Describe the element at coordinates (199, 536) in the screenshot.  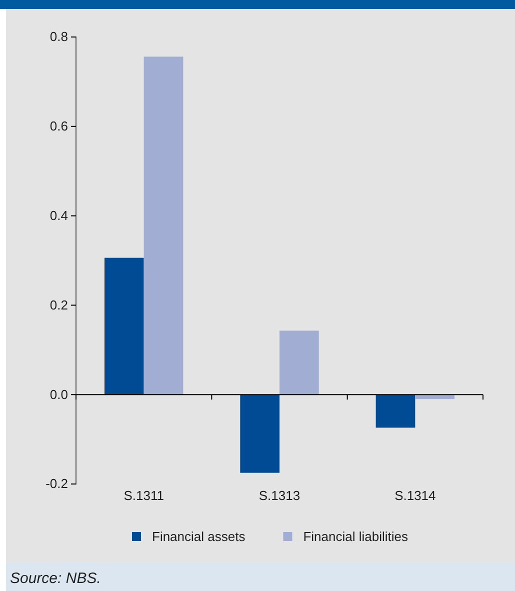
I see `legend-label: Financial assets` at that location.